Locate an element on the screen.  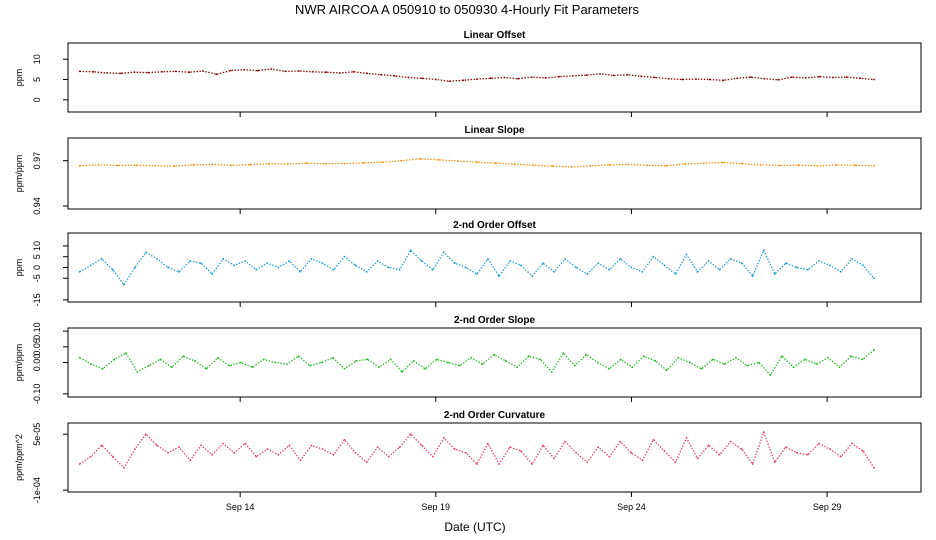
panel-1-y-axis-label: ppm is located at coordinates (19, 78).